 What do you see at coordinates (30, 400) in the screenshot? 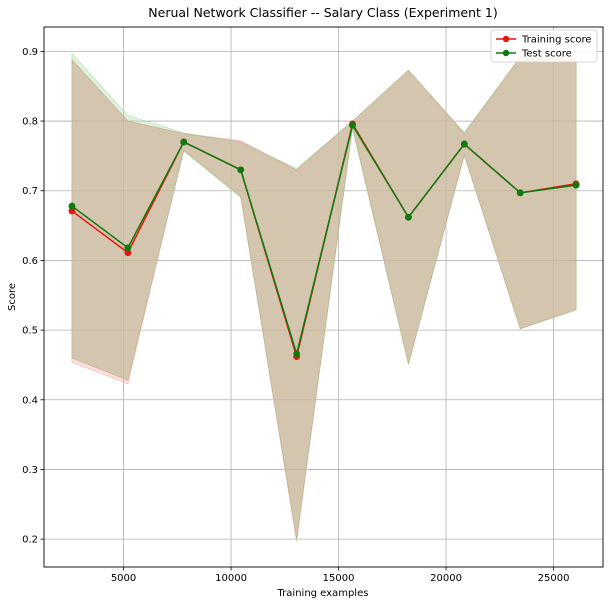
I see `y-tick-label: 0.4` at bounding box center [30, 400].